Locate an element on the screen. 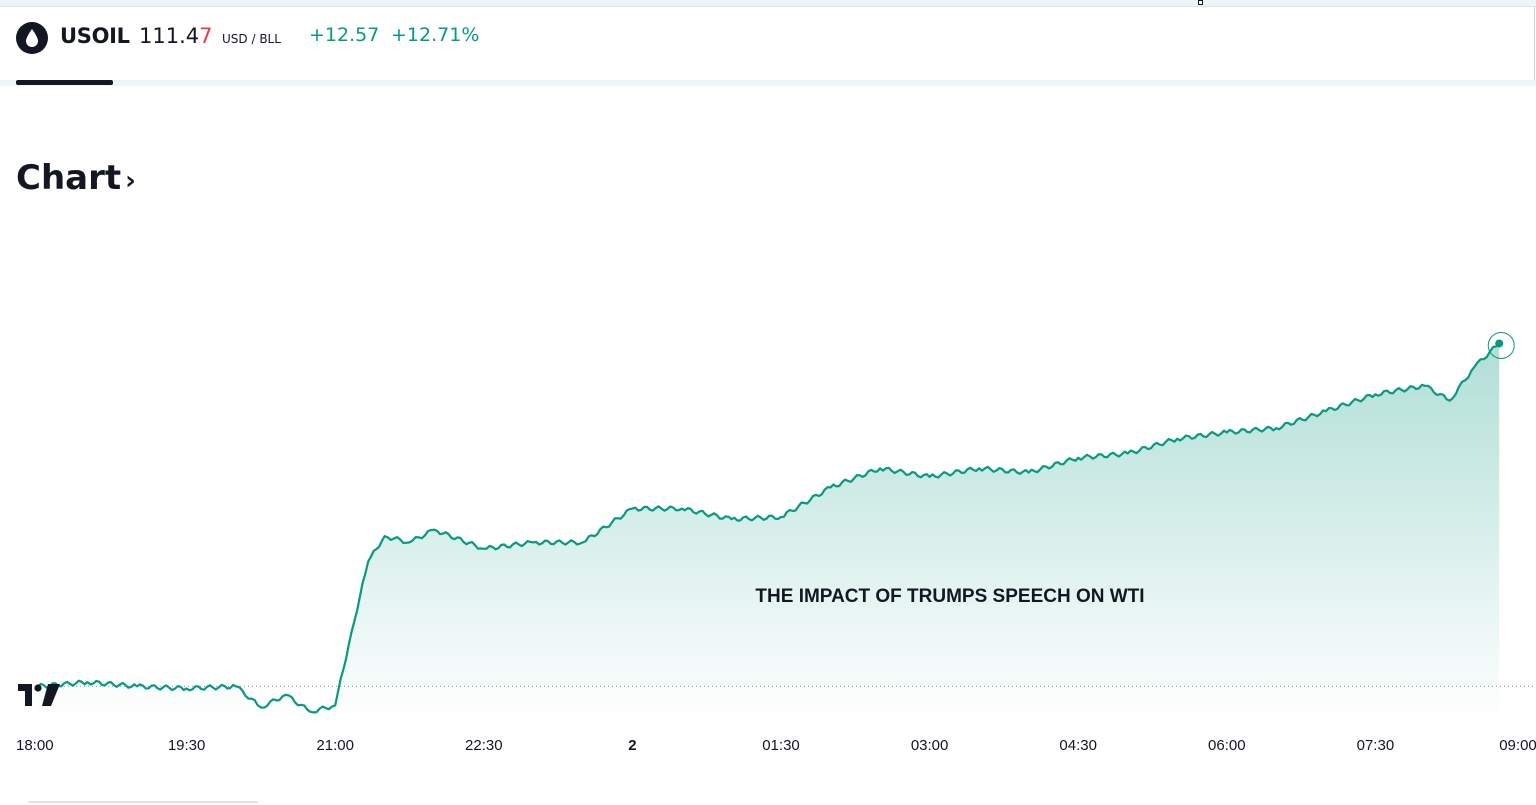  x-tick-label: 2 is located at coordinates (632, 745).